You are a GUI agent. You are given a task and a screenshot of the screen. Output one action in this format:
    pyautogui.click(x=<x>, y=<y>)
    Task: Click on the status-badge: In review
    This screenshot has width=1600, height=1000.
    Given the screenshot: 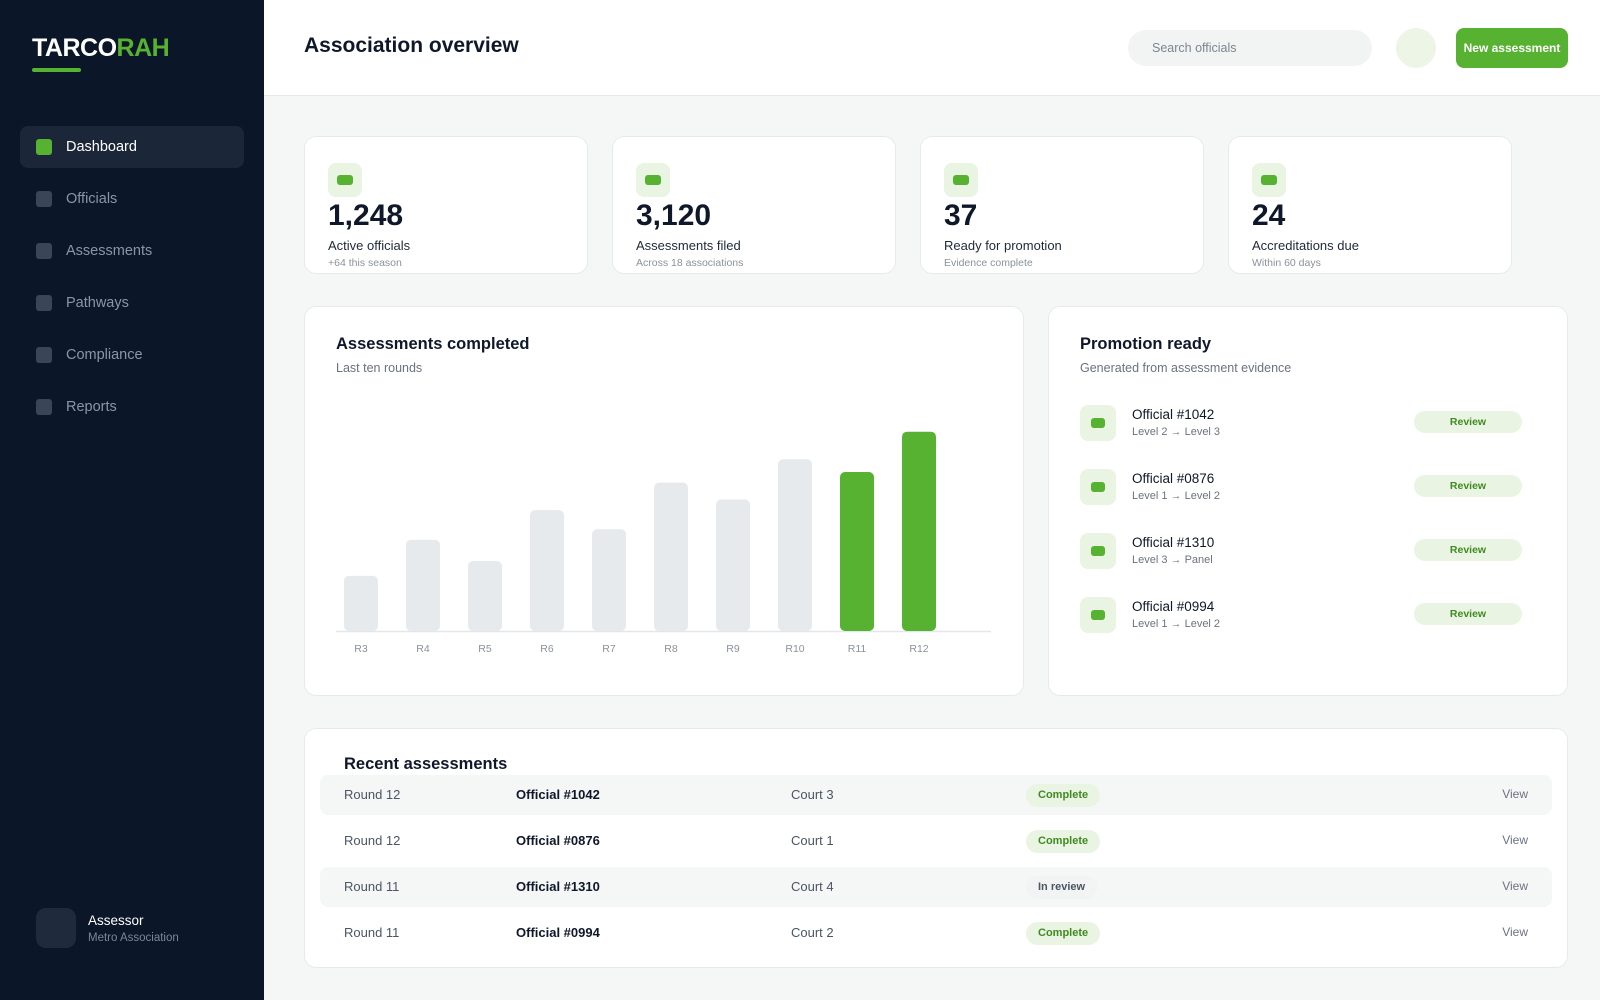 What is the action you would take?
    pyautogui.click(x=1062, y=887)
    